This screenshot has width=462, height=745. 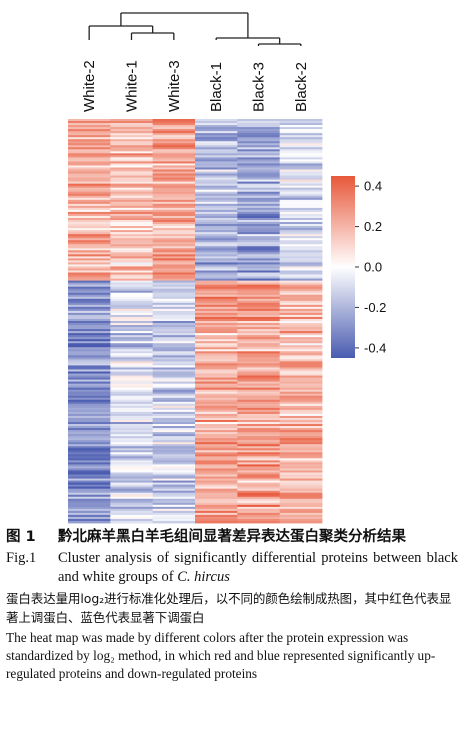 I want to click on colorbar-tick-label: 0.0, so click(x=373, y=267).